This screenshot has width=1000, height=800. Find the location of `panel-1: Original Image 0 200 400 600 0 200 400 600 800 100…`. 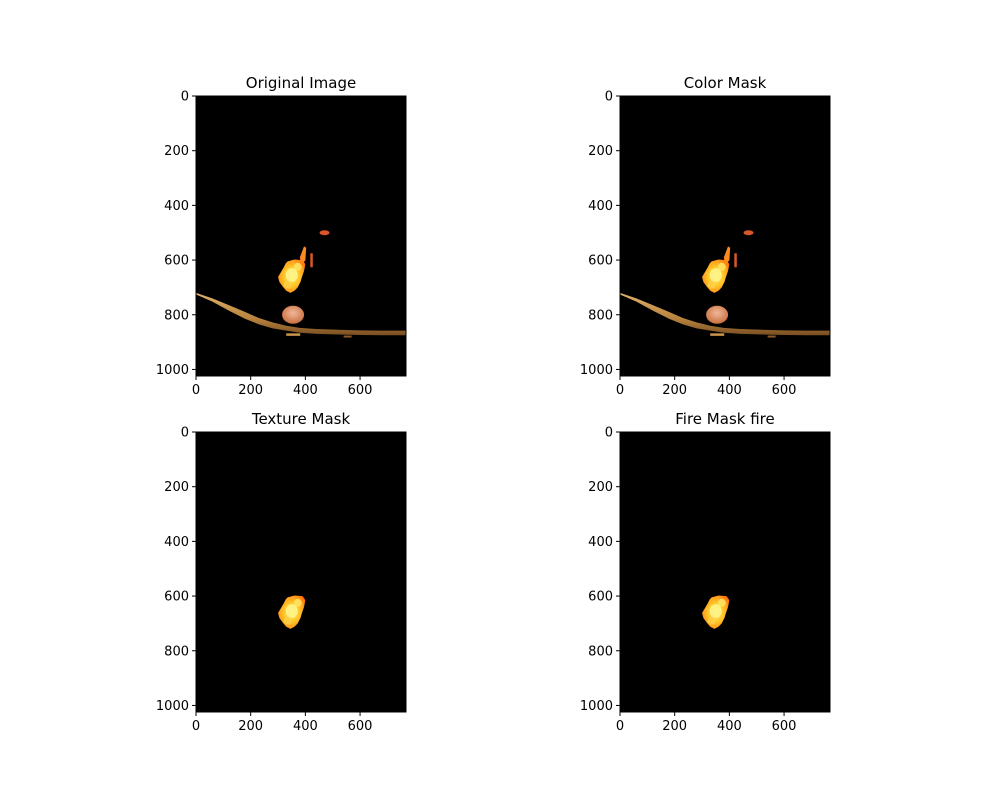

panel-1: Original Image 0 200 400 600 0 200 400 600 800 100… is located at coordinates (281, 236).